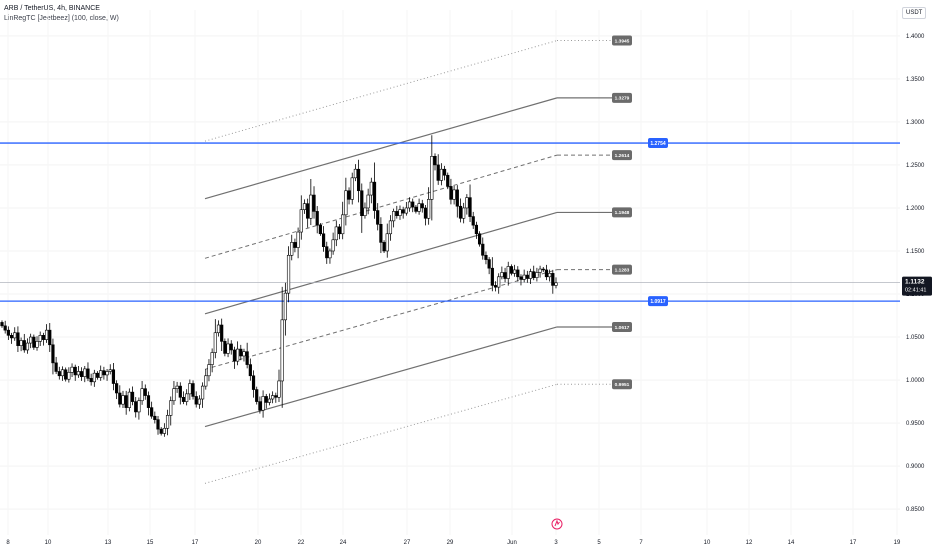 The height and width of the screenshot is (550, 932). I want to click on price-tick-label: 0.9500, so click(915, 424).